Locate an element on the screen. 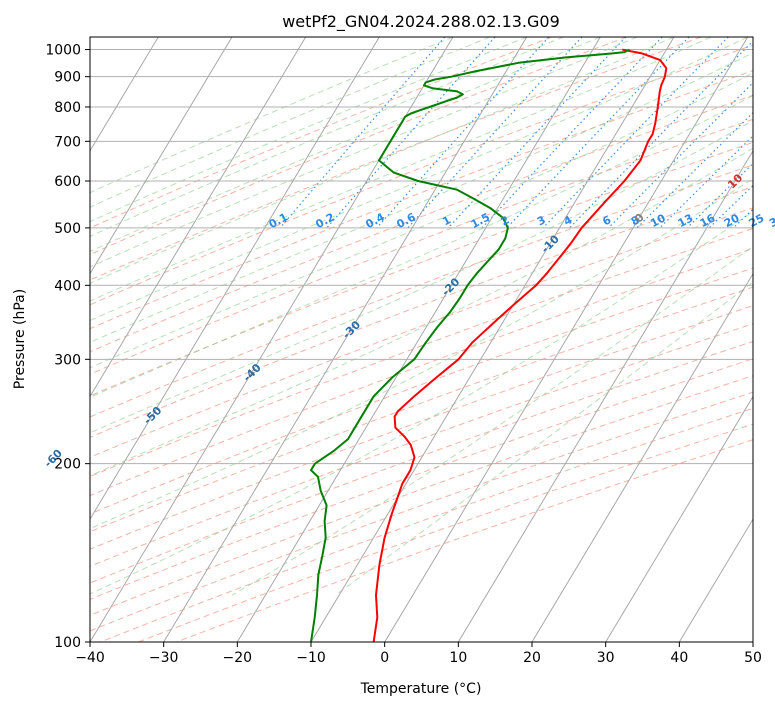  mixing-ratio-label: 20 is located at coordinates (732, 220).